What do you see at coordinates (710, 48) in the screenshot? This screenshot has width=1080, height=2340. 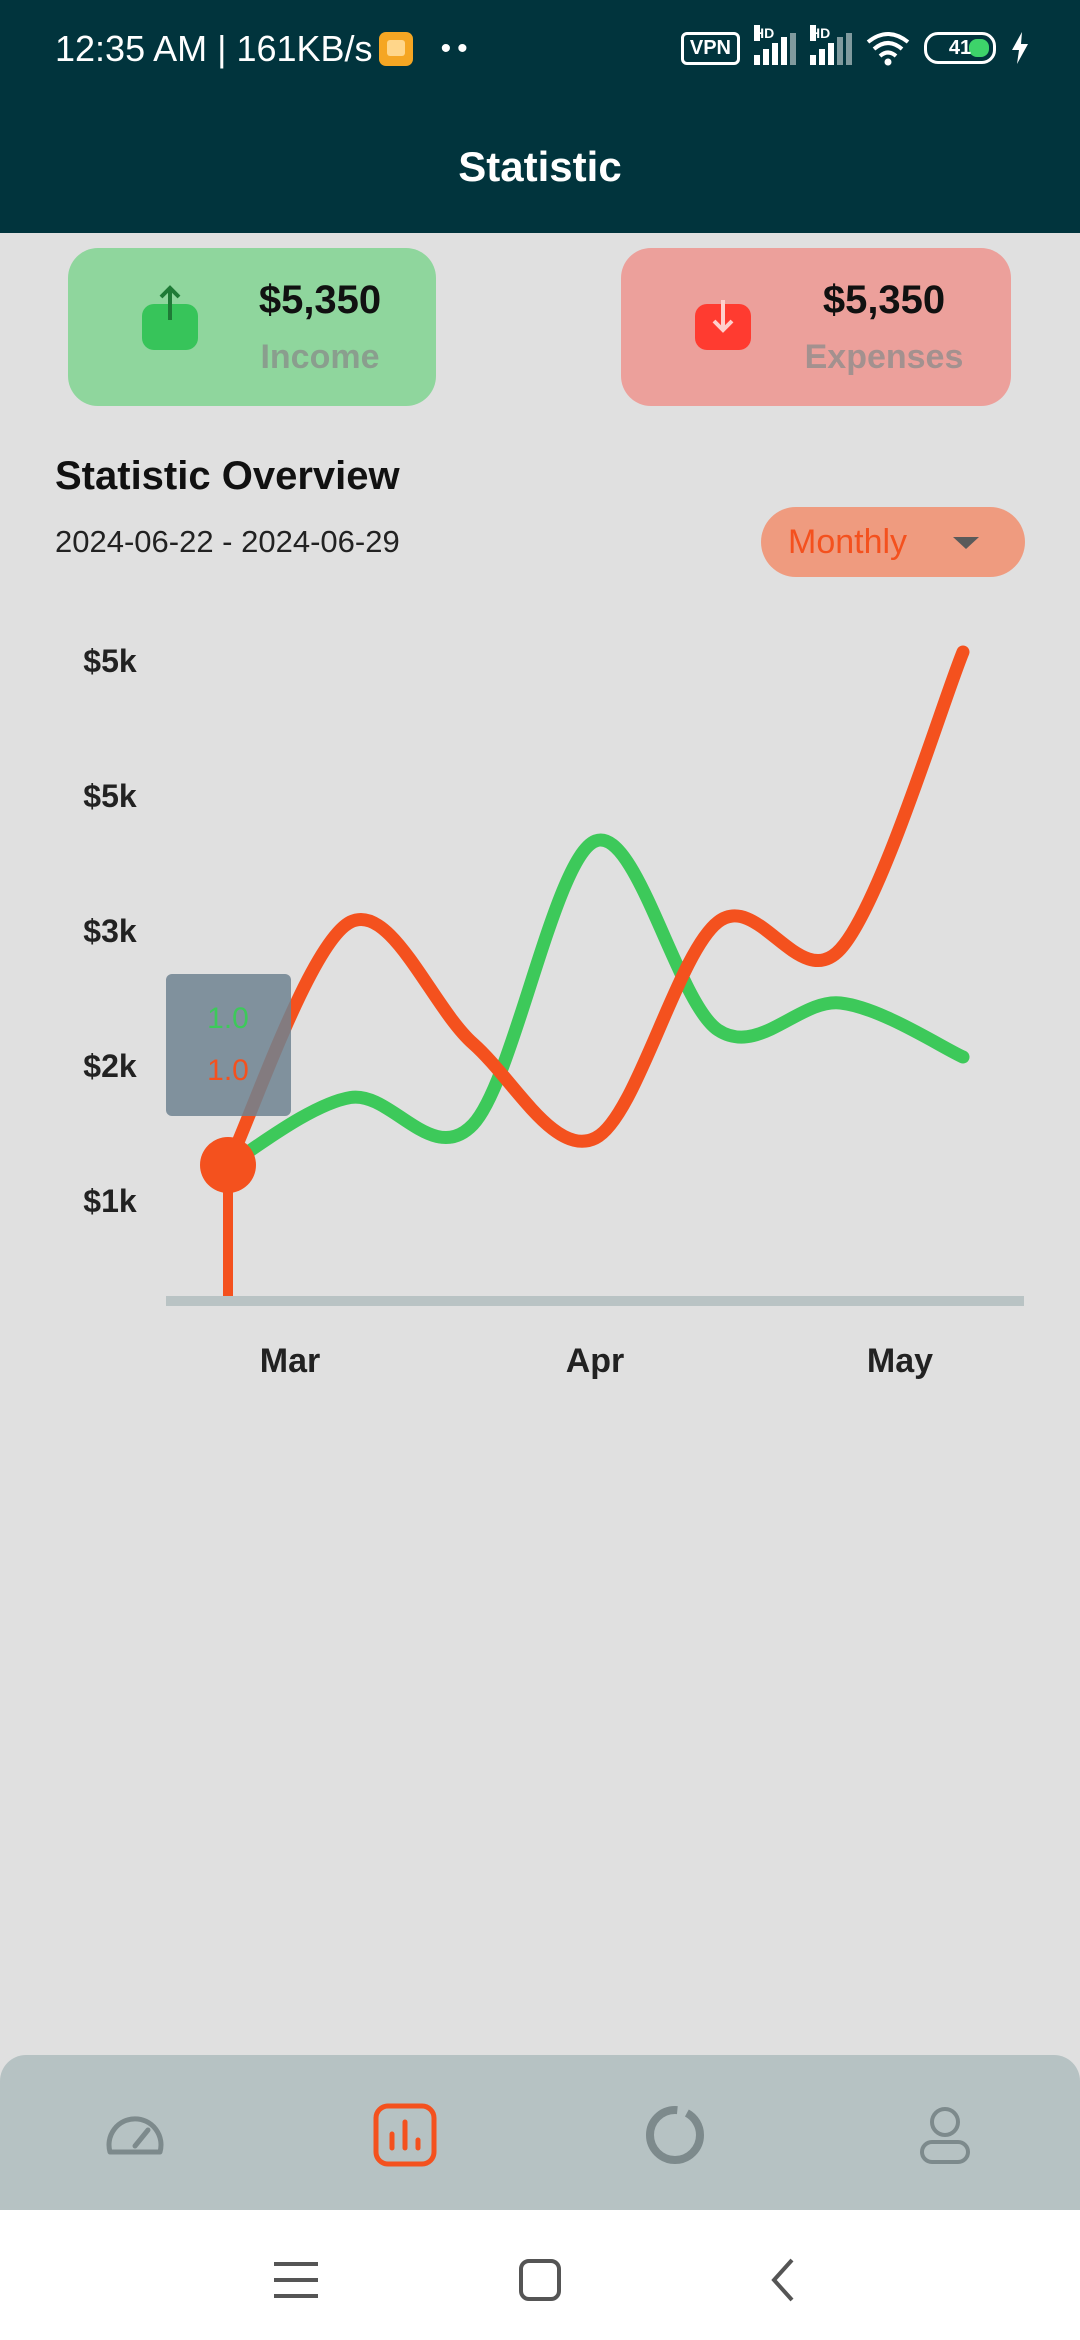 I see `vpn-icon: VPN` at bounding box center [710, 48].